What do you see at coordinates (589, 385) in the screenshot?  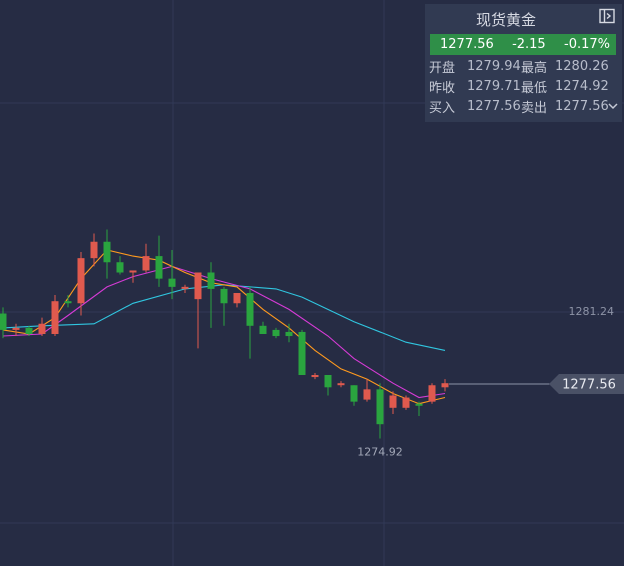 I see `current-price-label: 1277.56` at bounding box center [589, 385].